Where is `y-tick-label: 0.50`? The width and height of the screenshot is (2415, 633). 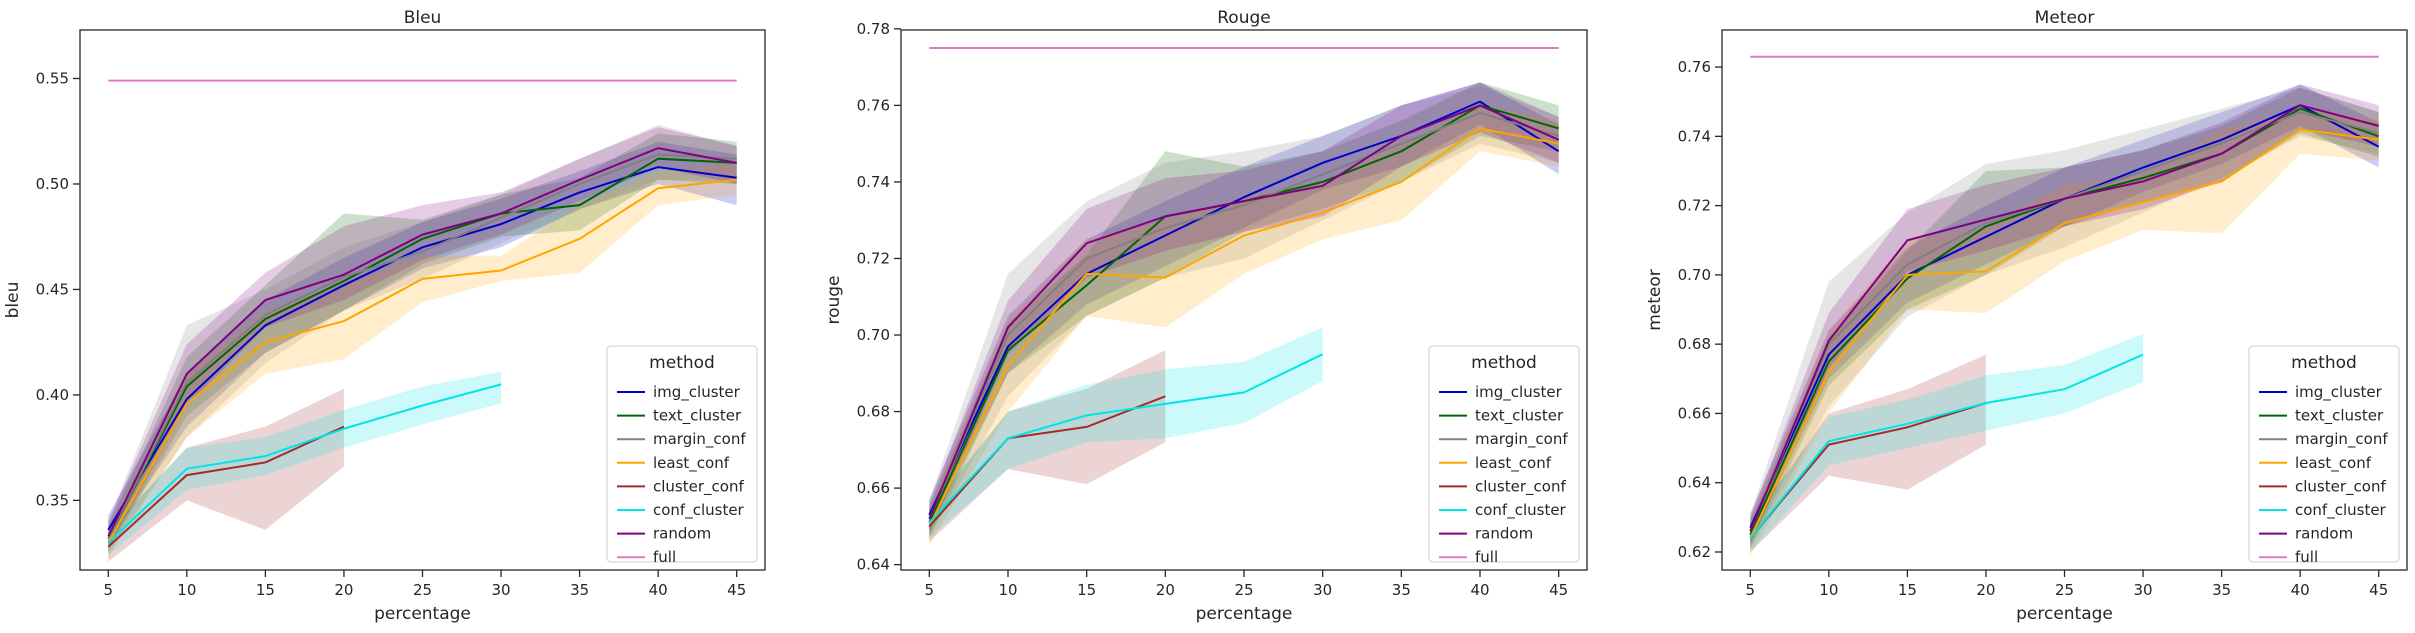 y-tick-label: 0.50 is located at coordinates (52, 184).